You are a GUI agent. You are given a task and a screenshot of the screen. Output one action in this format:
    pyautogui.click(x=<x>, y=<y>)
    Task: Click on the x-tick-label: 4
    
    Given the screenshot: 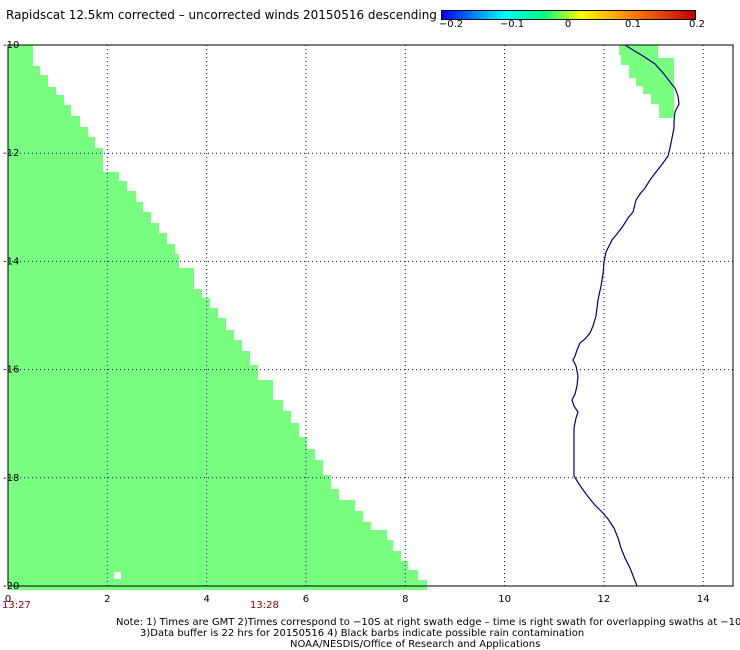 What is the action you would take?
    pyautogui.click(x=206, y=599)
    